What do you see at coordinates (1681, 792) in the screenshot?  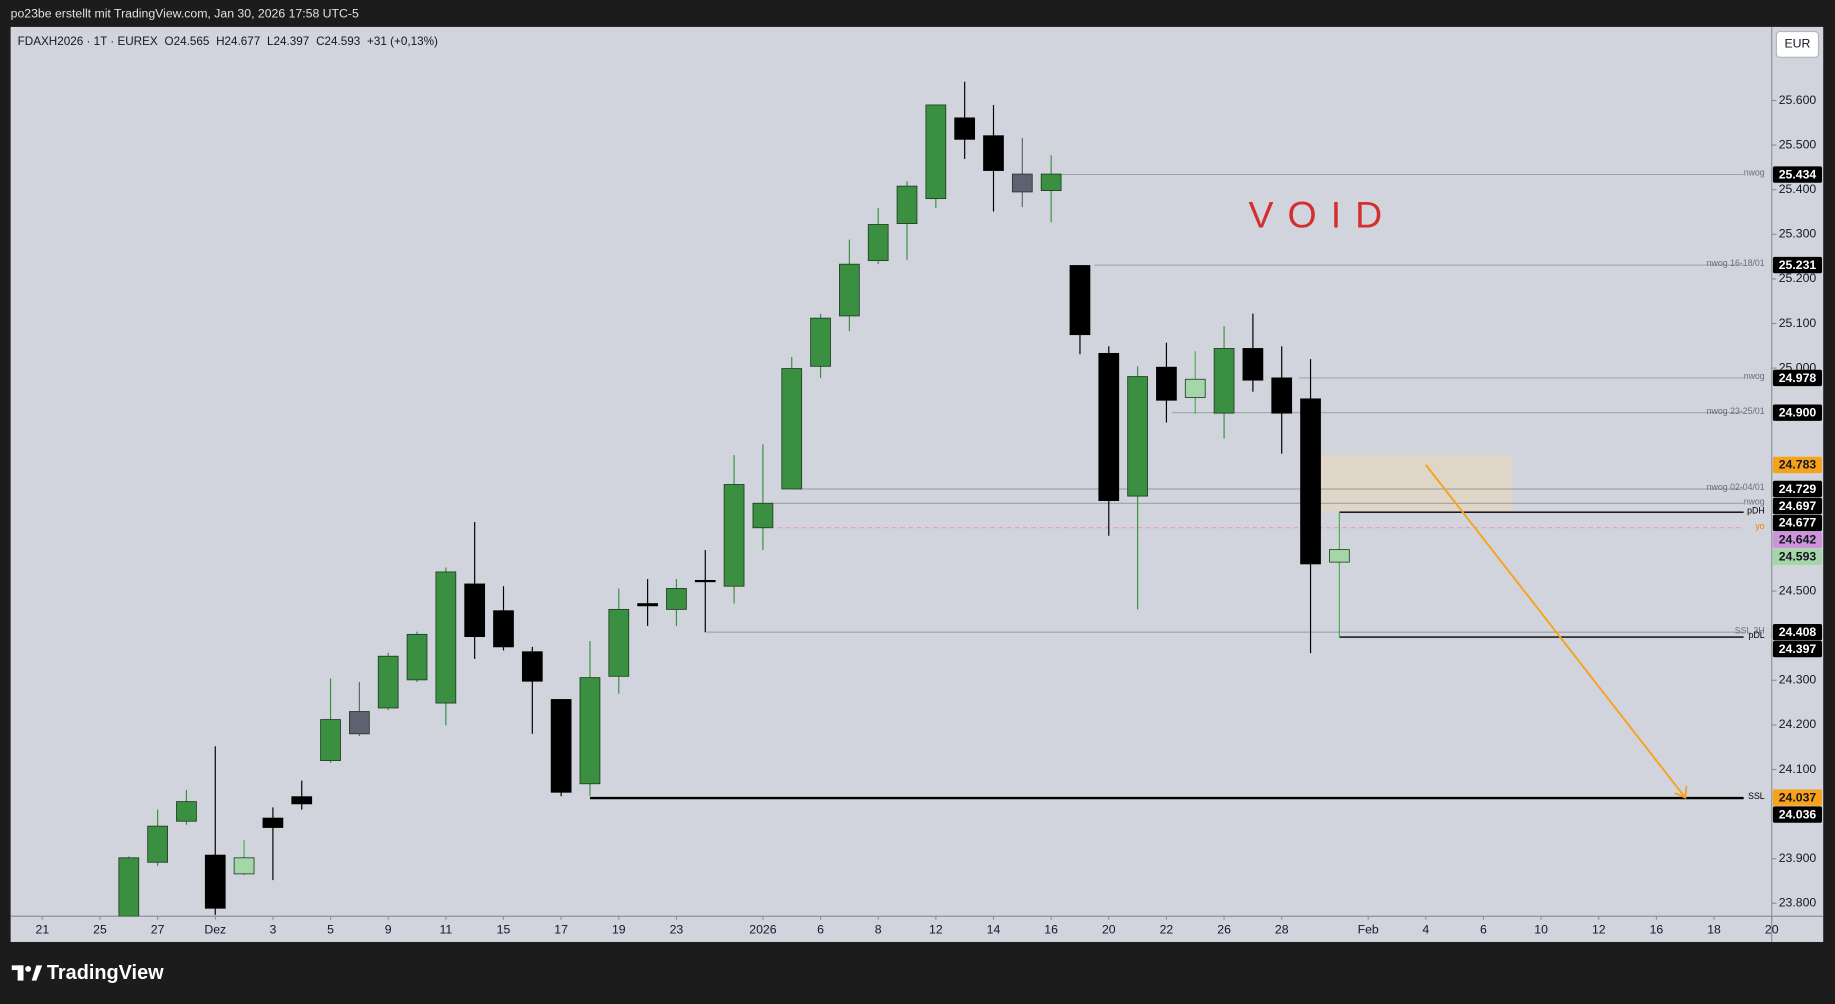 I see `arrow-head` at bounding box center [1681, 792].